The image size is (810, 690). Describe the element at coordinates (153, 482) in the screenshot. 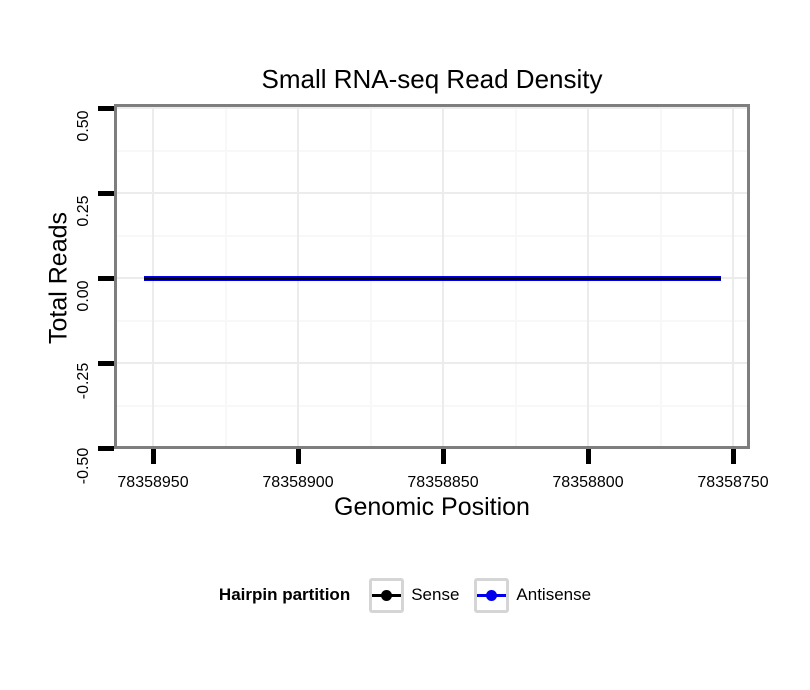

I see `x-tick-label: 78358950` at that location.